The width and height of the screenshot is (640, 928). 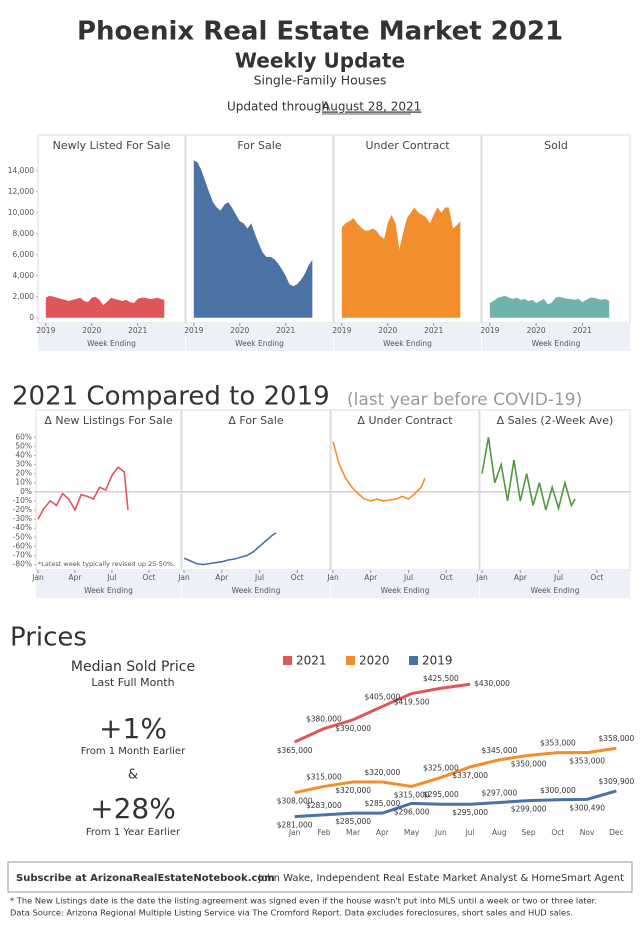 I want to click on panel-title: Under Contract, so click(x=407, y=145).